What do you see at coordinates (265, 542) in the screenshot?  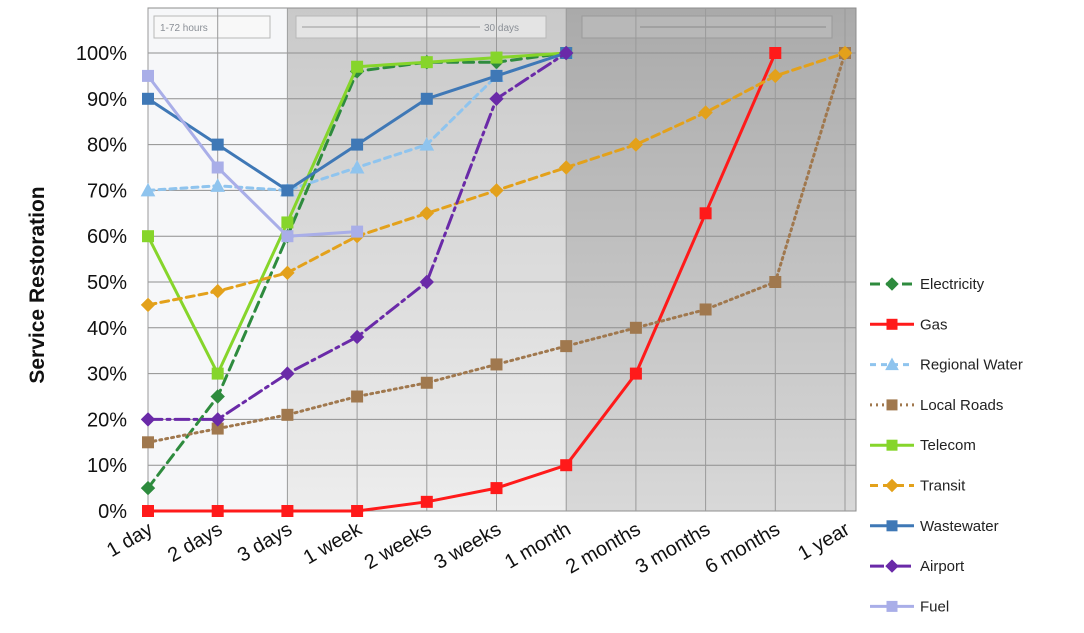 I see `x-tick-label: 3 days` at bounding box center [265, 542].